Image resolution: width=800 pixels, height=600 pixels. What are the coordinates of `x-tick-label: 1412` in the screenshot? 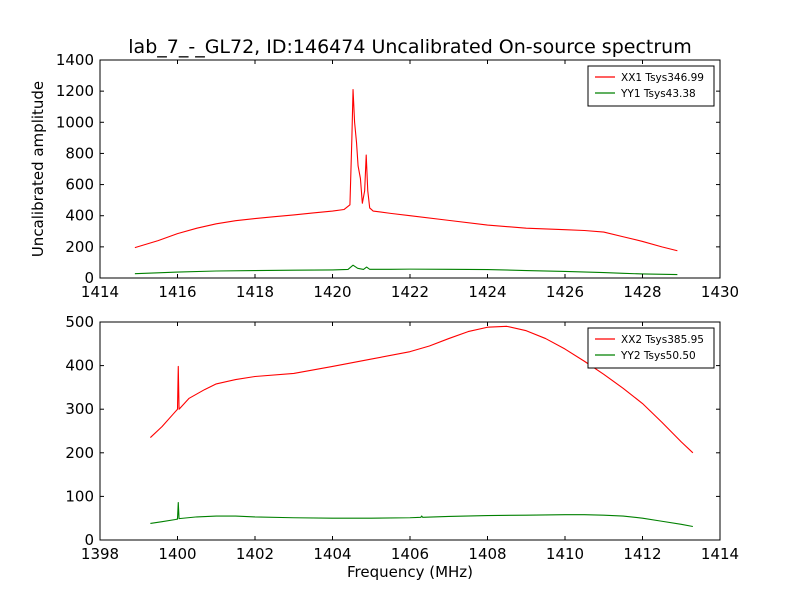 It's located at (642, 554).